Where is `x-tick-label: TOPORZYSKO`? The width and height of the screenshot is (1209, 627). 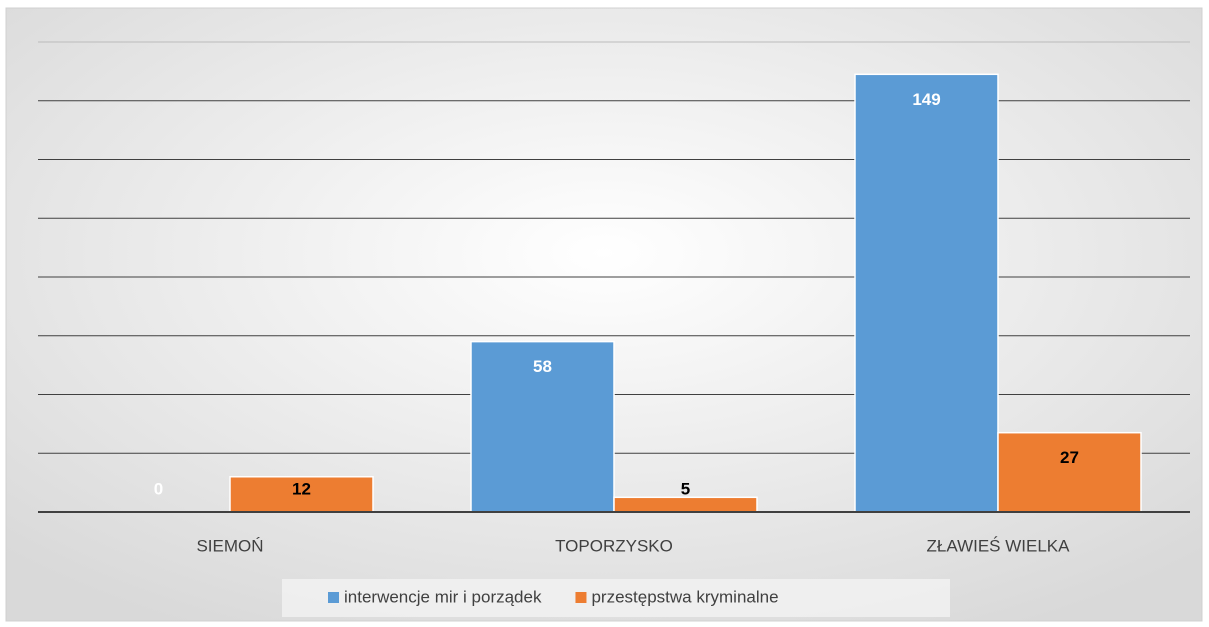 x-tick-label: TOPORZYSKO is located at coordinates (614, 545).